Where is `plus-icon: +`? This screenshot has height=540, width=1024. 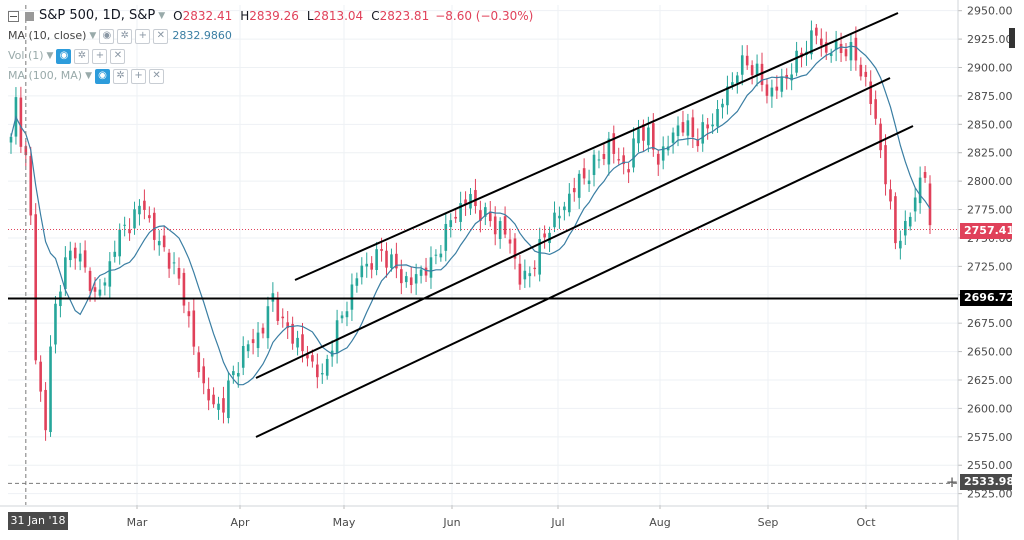 plus-icon: + is located at coordinates (143, 36).